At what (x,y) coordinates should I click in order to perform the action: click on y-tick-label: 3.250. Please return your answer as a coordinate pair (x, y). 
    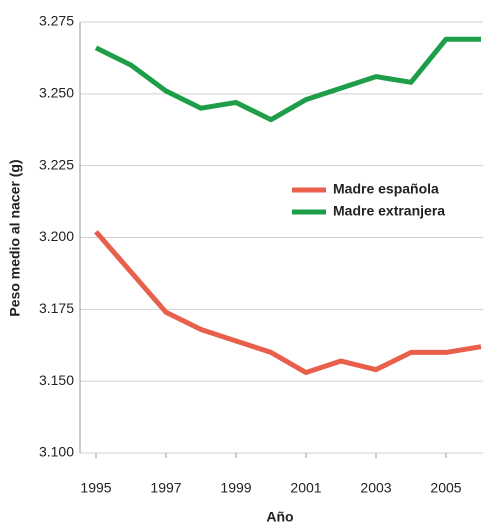
    Looking at the image, I should click on (56, 93).